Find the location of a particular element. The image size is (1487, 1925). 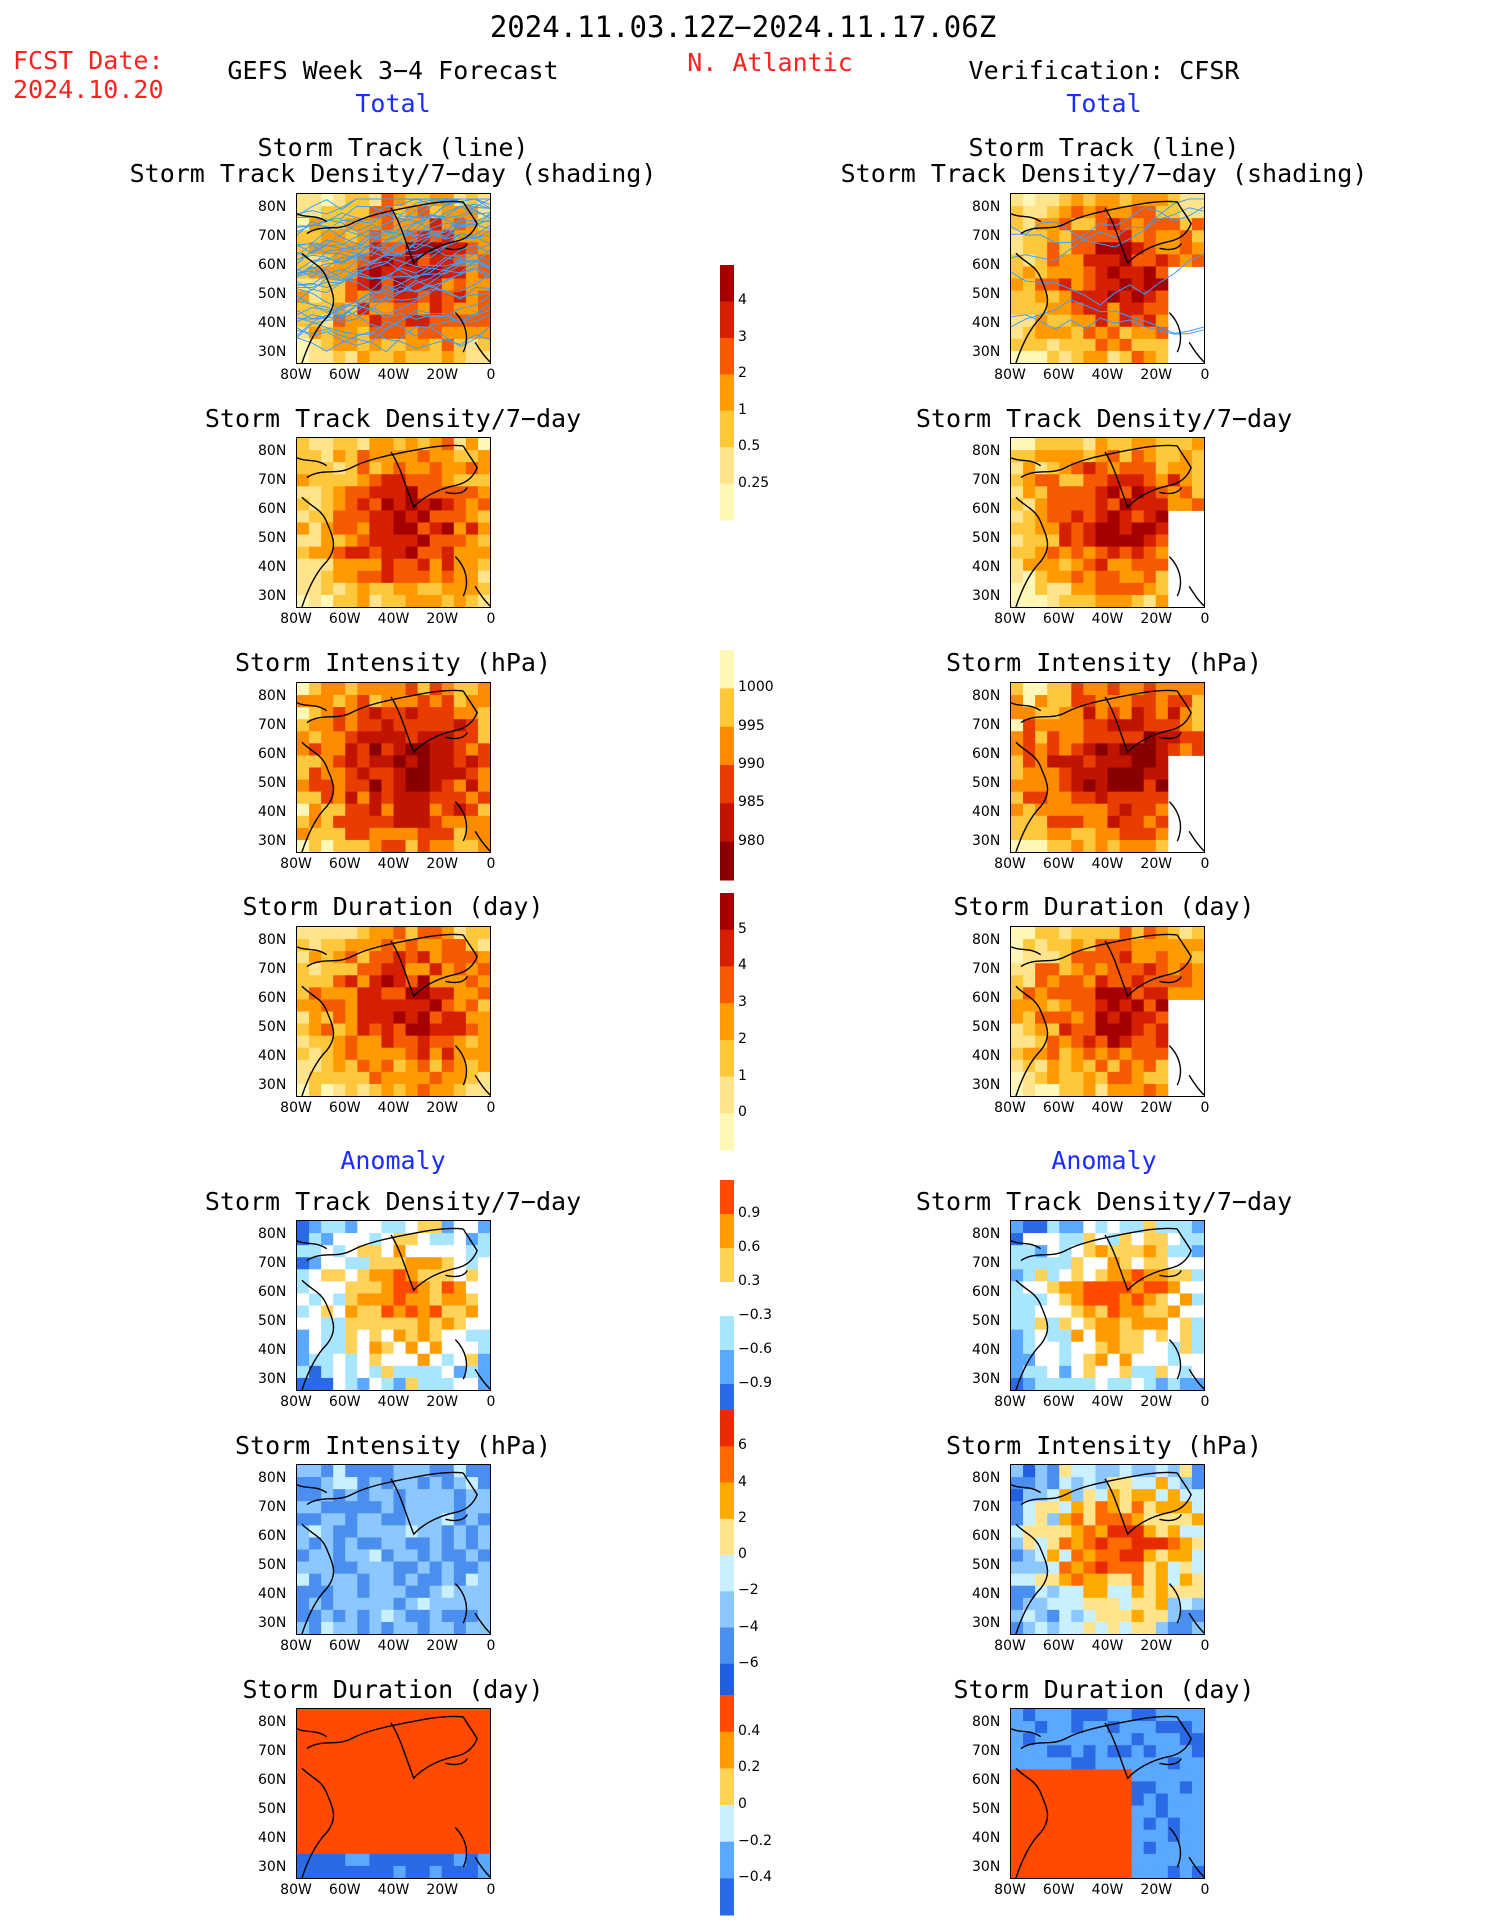

colorbar-label: −0.2 is located at coordinates (755, 1840).